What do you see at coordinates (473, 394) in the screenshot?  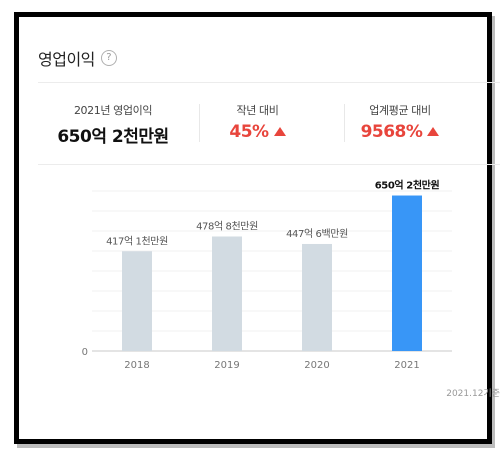 I see `footnote: 2021.12기준` at bounding box center [473, 394].